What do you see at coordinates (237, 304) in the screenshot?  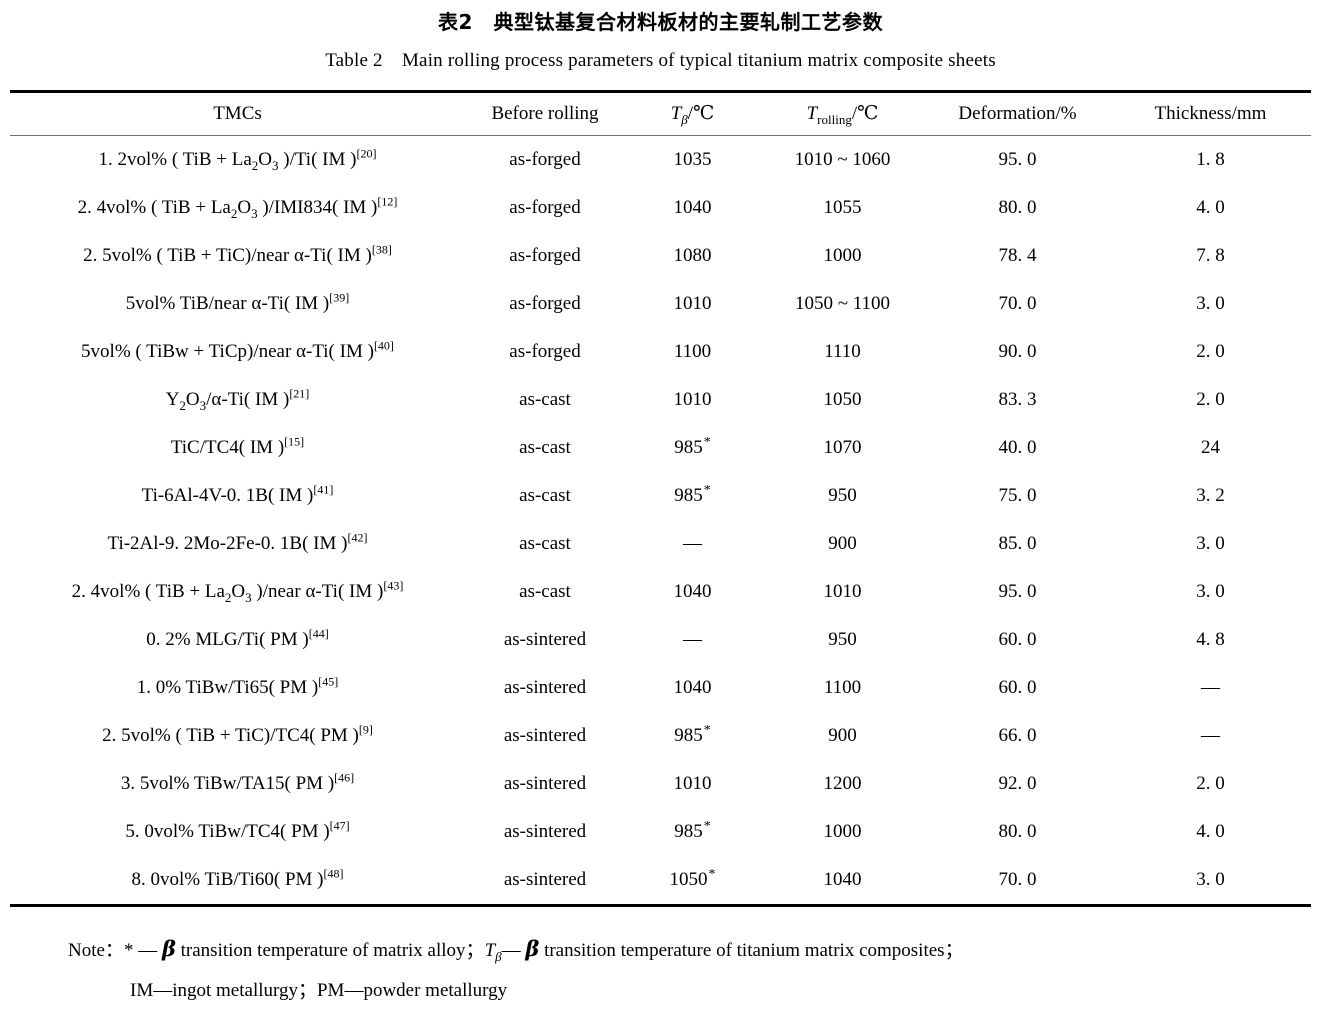 I see `cell-tmcs: 5vol% TiB/near α-Ti( IM )[39]` at bounding box center [237, 304].